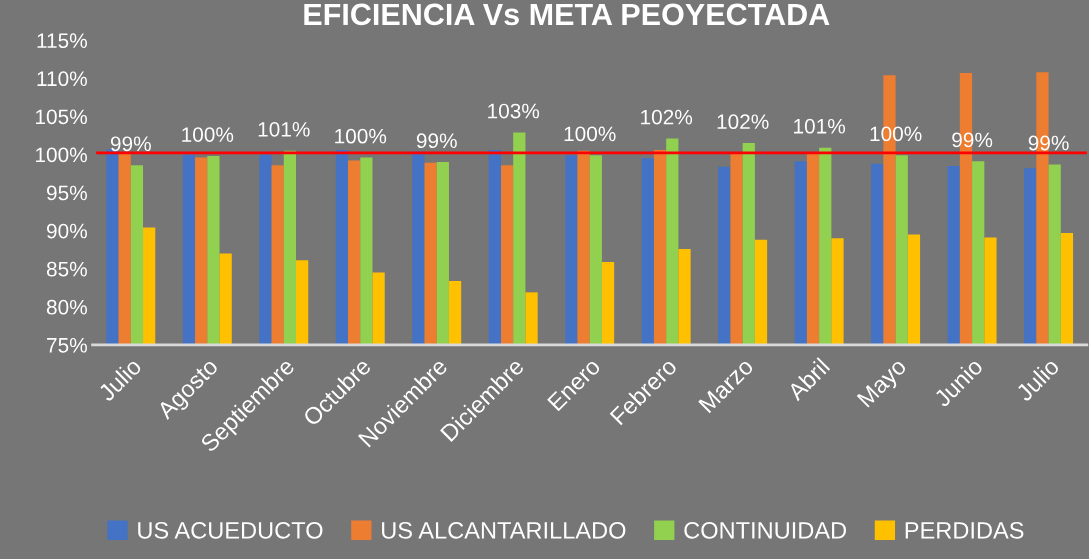  Describe the element at coordinates (504, 530) in the screenshot. I see `legend-label: US ALCANTARILLADO` at that location.